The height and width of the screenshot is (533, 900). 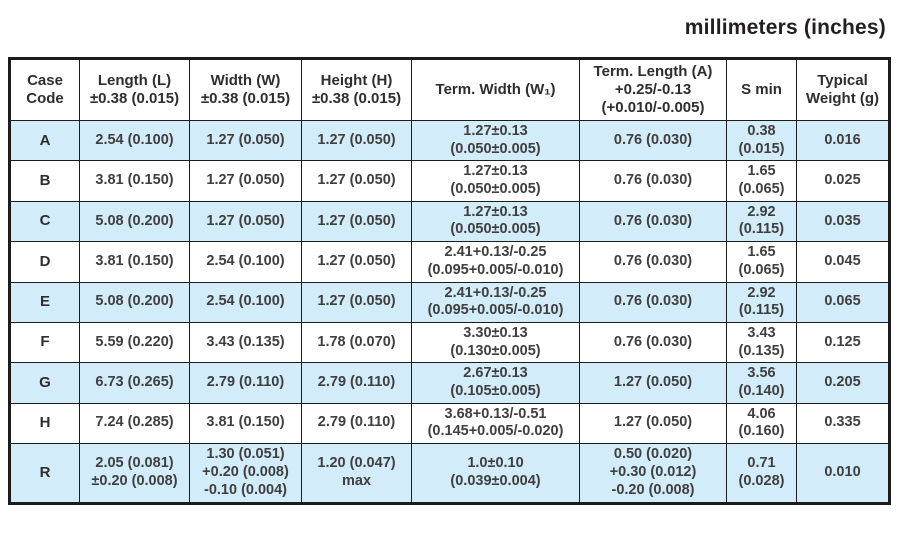 What do you see at coordinates (785, 27) in the screenshot?
I see `units-title: millimeters (inches)` at bounding box center [785, 27].